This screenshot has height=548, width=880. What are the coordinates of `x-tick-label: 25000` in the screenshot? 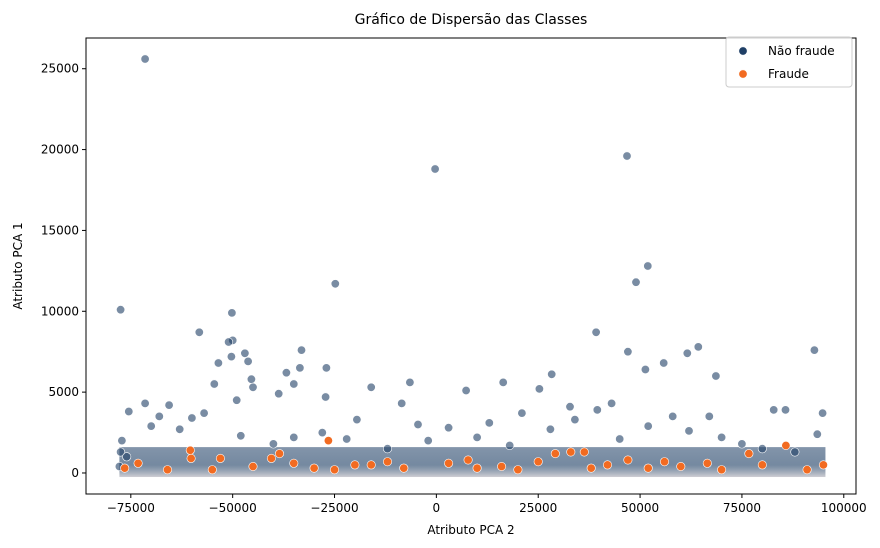 It's located at (538, 508).